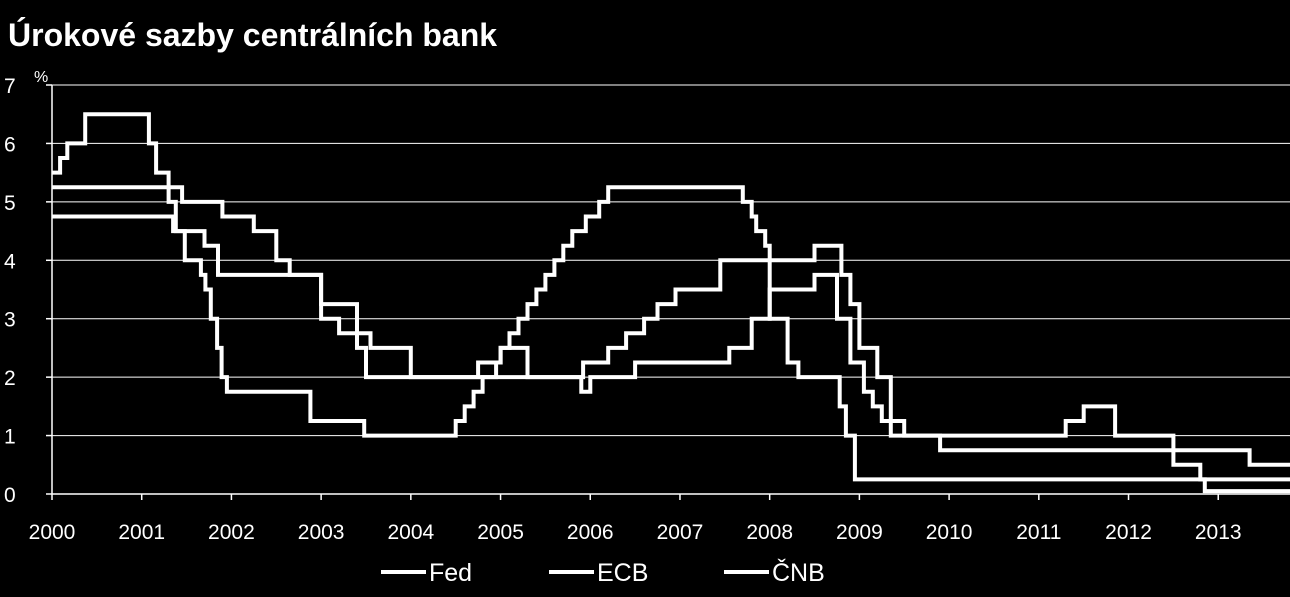  What do you see at coordinates (10, 261) in the screenshot?
I see `y-tick-label: 4` at bounding box center [10, 261].